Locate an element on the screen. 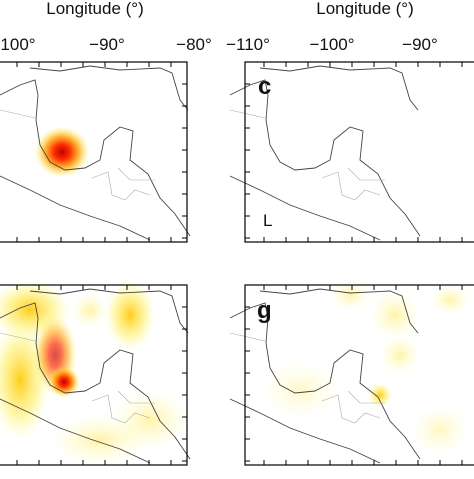  tick-label: 100° is located at coordinates (17, 44).